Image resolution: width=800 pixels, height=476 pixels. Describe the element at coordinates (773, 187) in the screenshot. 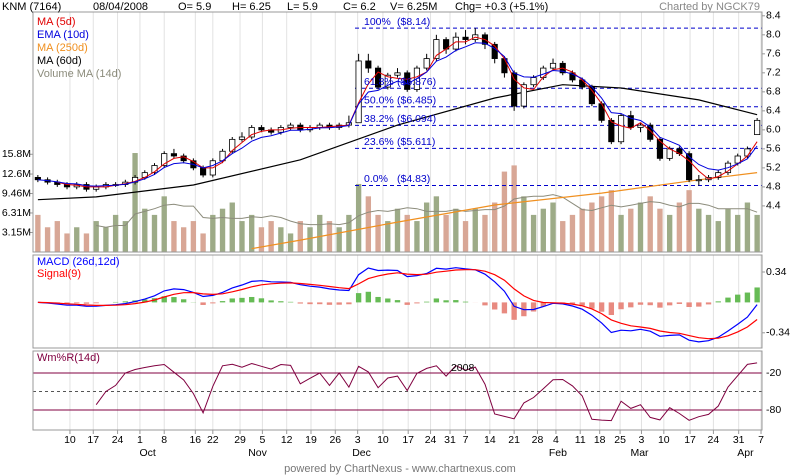

I see `y-tick-label: 4.8` at that location.